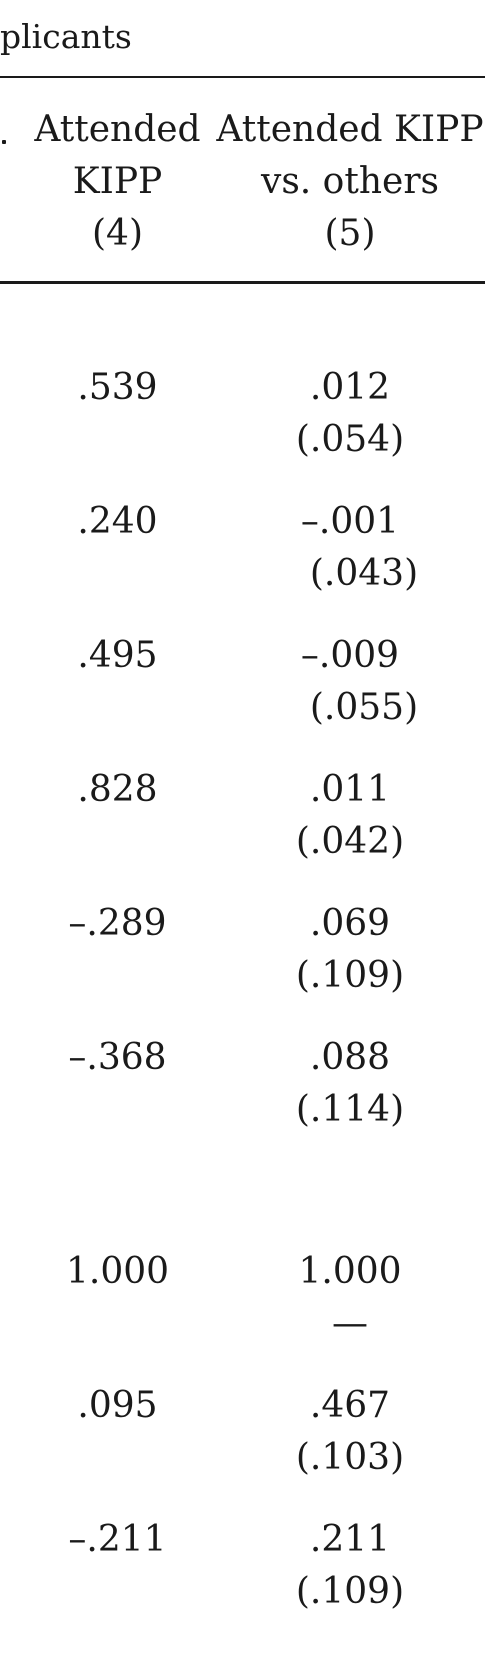 Image resolution: width=485 pixels, height=1658 pixels. What do you see at coordinates (350, 1405) in the screenshot?
I see `cell-value: .467` at bounding box center [350, 1405].